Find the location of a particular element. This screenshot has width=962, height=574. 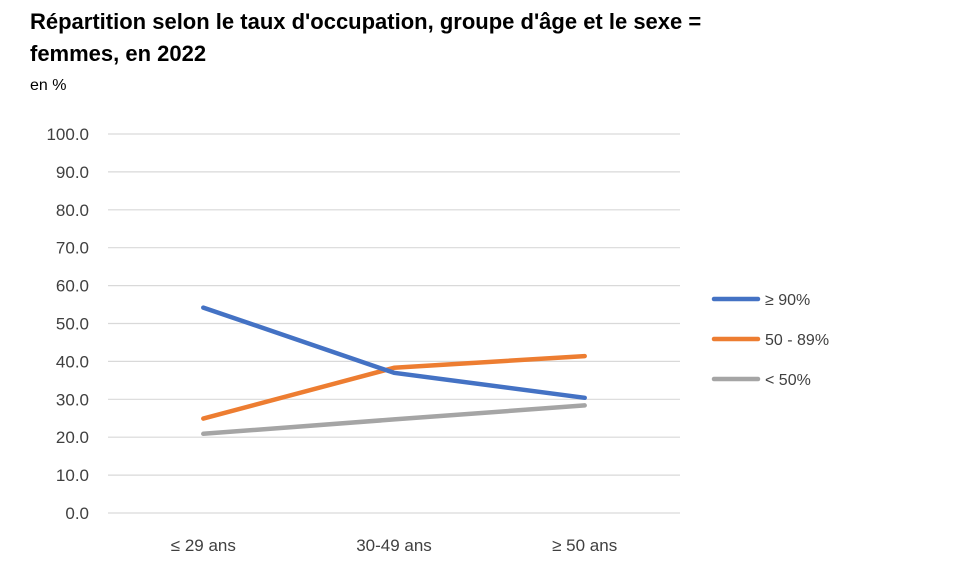

legend-label: 50 - 89% is located at coordinates (797, 340).